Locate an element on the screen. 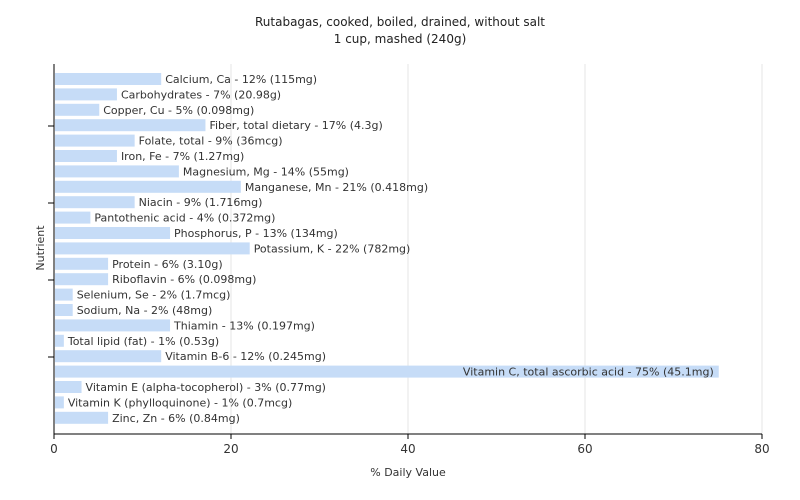 The width and height of the screenshot is (800, 500). bar-label: Phosphorus, P - 13% (134mg) is located at coordinates (256, 233).